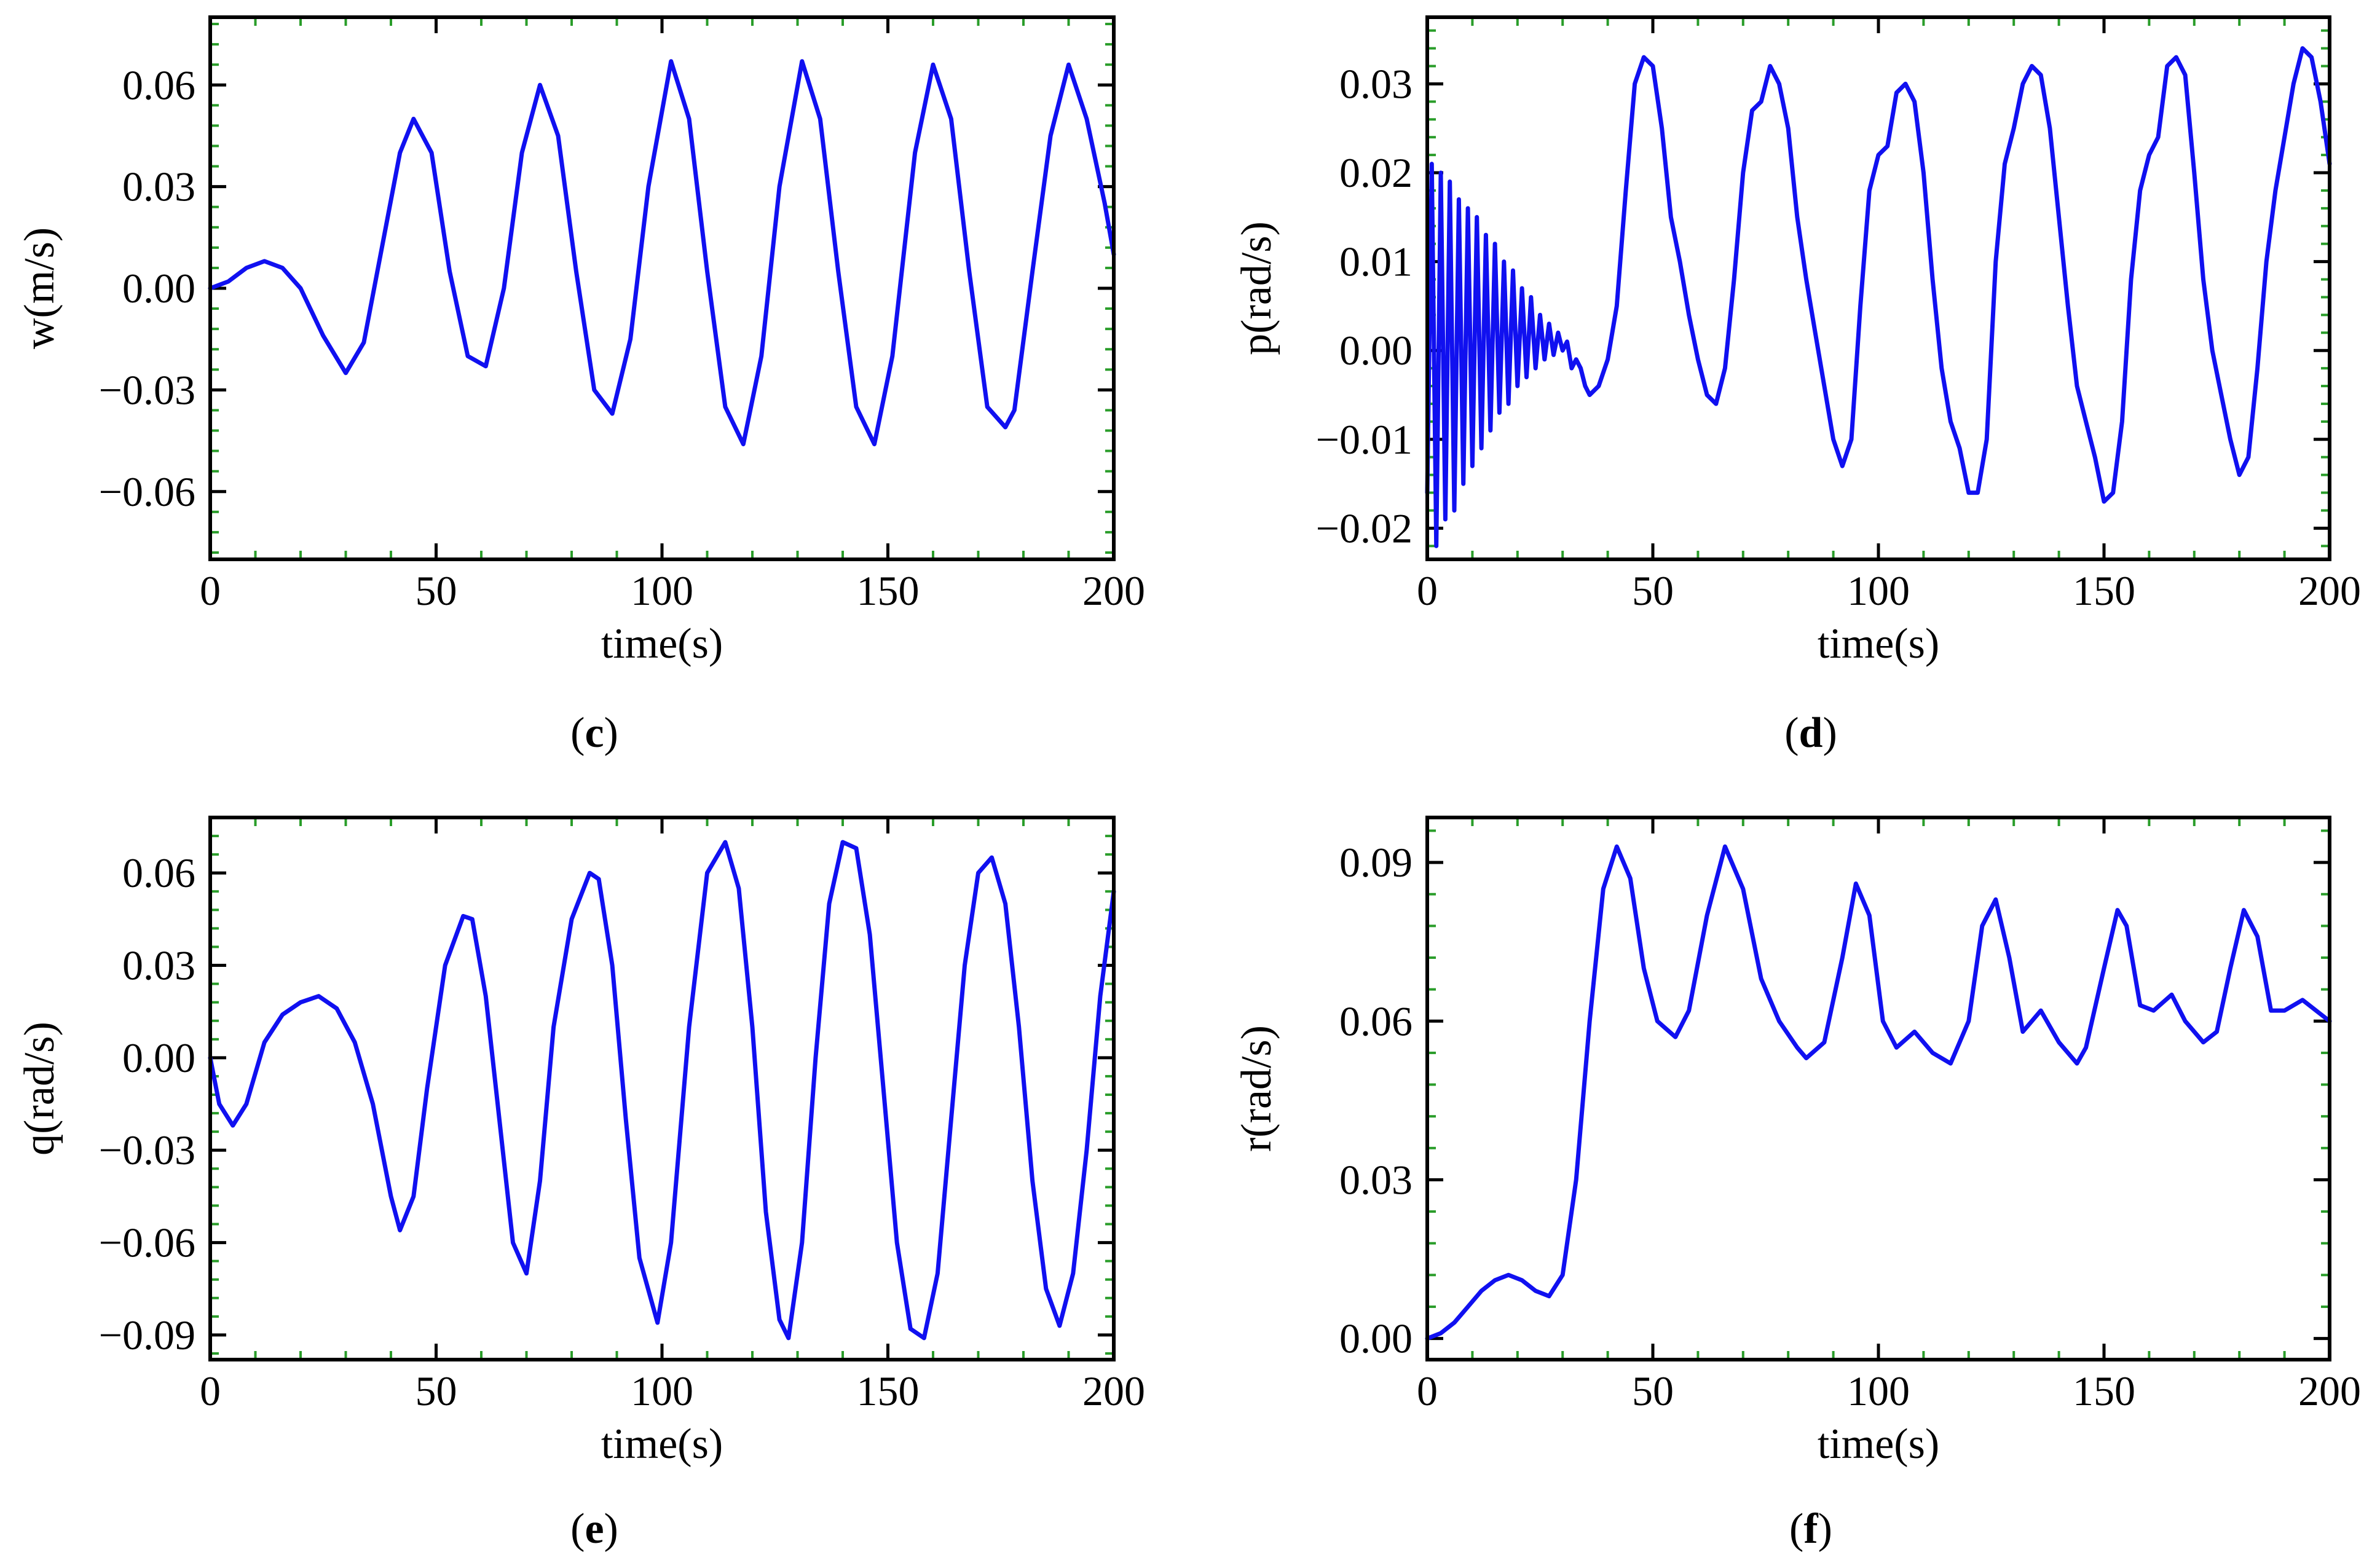 The image size is (2380, 1568). Describe the element at coordinates (1256, 288) in the screenshot. I see `y-axis-label: p(rad/s)` at that location.